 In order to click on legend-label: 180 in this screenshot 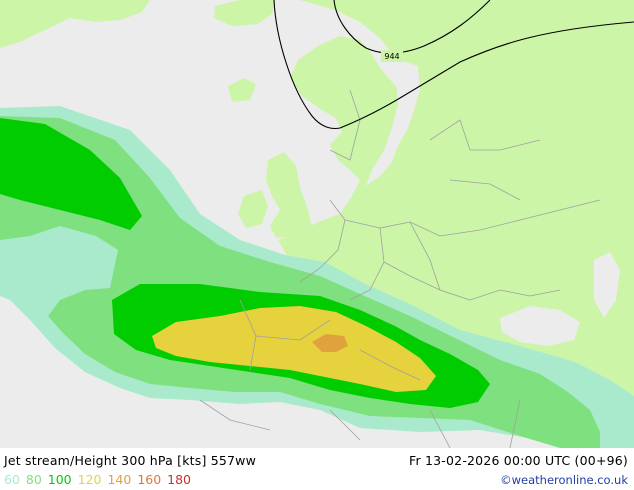, I will do `click(179, 479)`.